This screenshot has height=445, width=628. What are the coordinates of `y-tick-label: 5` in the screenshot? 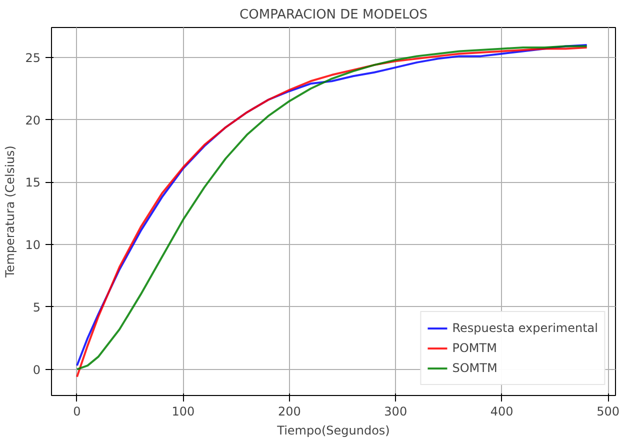 It's located at (36, 307).